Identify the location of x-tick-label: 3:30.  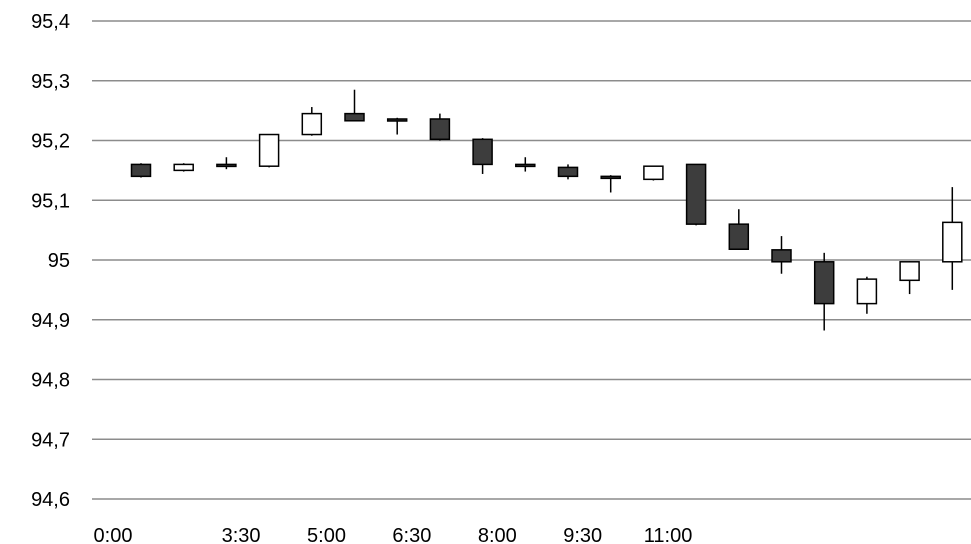
(241, 534).